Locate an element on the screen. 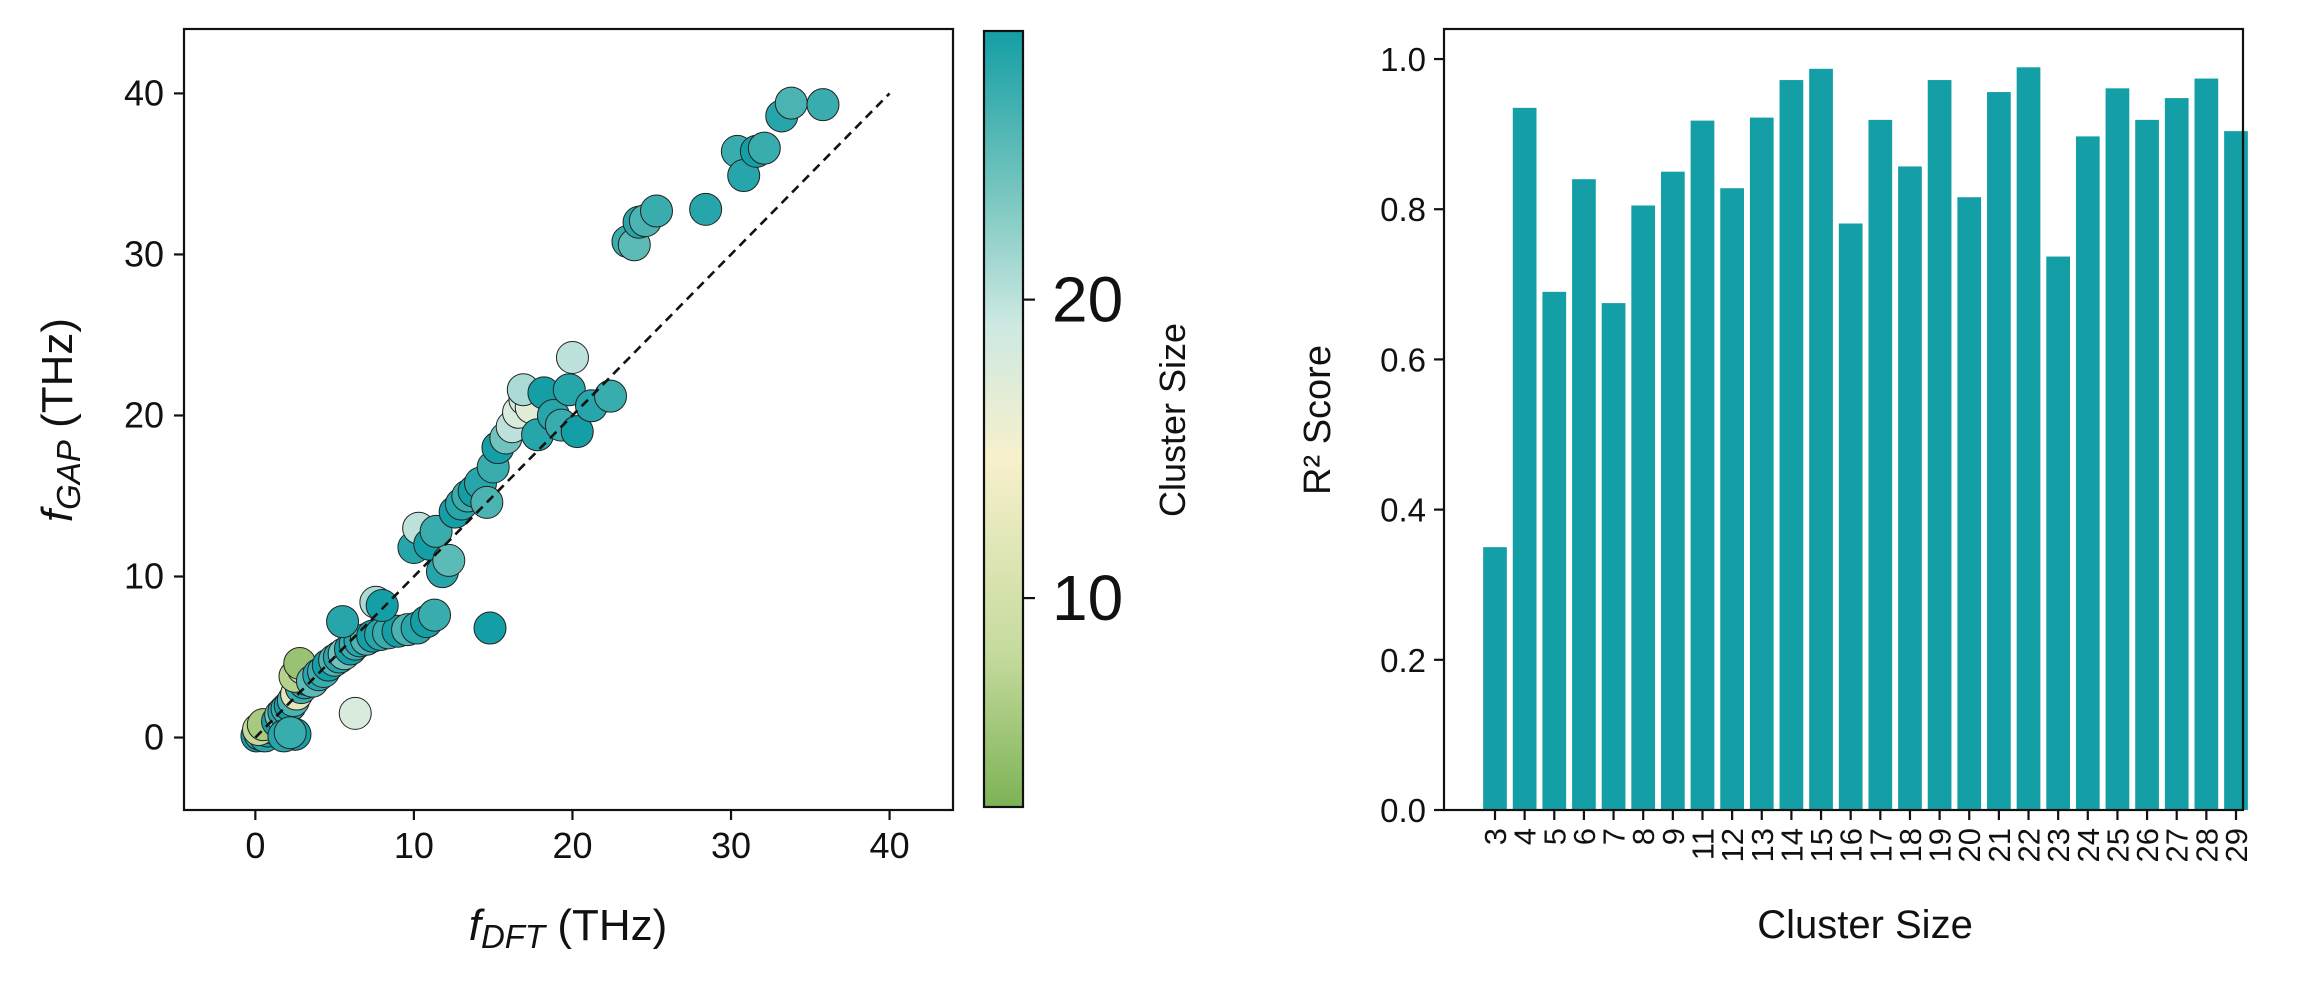 The width and height of the screenshot is (2312, 985). x-tick-label: 20 is located at coordinates (572, 845).